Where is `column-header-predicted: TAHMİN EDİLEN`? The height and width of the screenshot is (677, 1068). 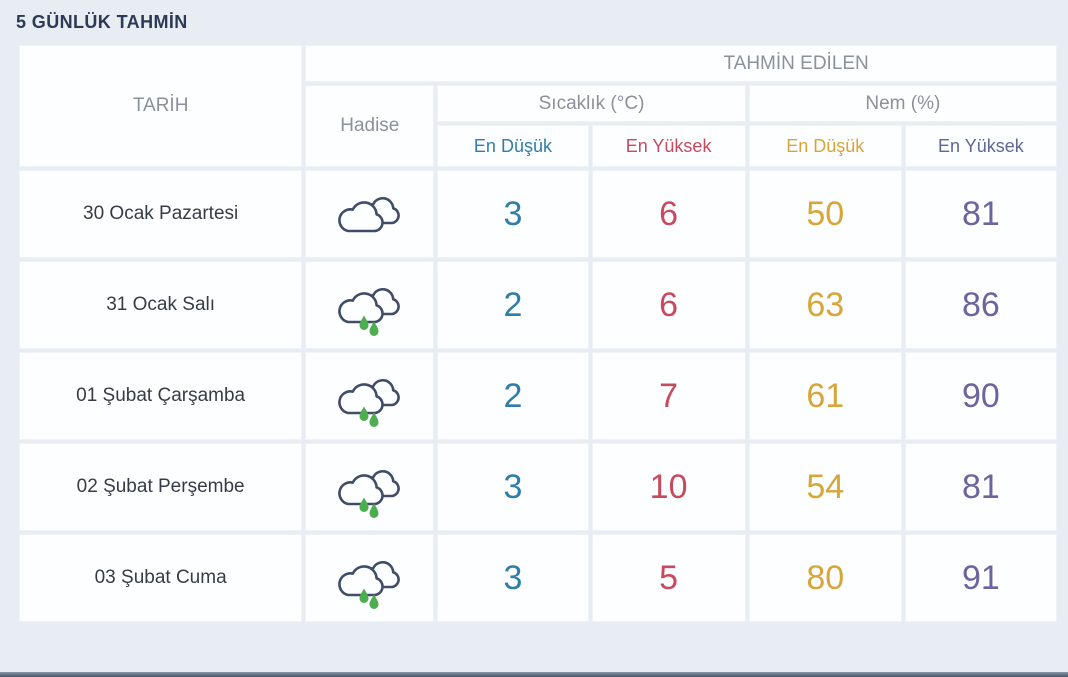 column-header-predicted: TAHMİN EDİLEN is located at coordinates (681, 63).